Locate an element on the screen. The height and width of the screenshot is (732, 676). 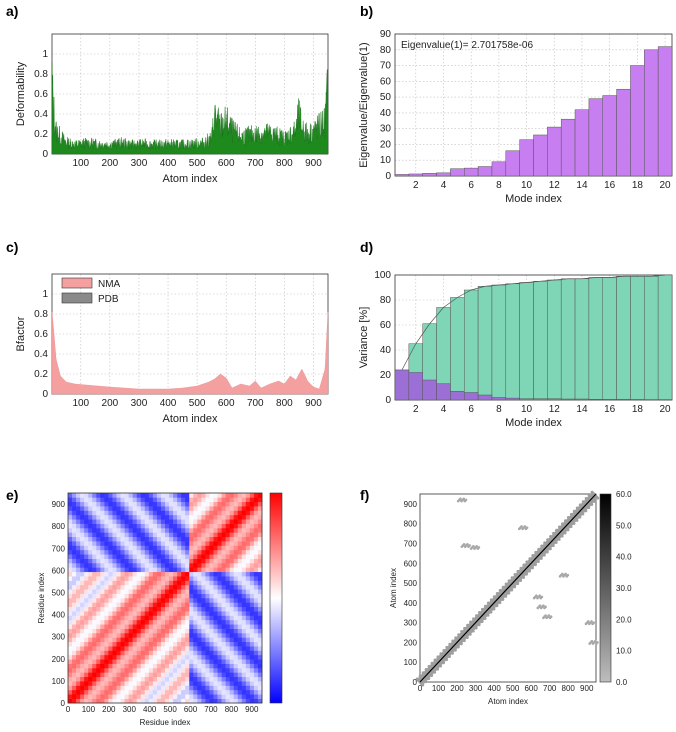
y-tick-label: 600 is located at coordinates (411, 563).